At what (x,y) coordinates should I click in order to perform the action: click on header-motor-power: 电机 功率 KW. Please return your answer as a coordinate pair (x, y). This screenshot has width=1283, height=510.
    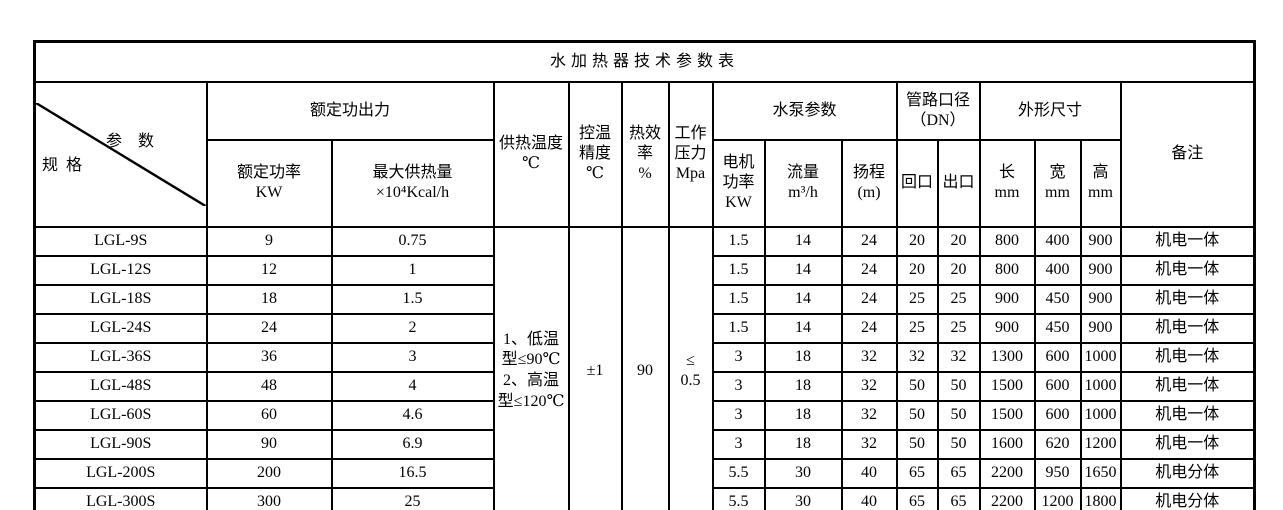
    Looking at the image, I should click on (738, 183).